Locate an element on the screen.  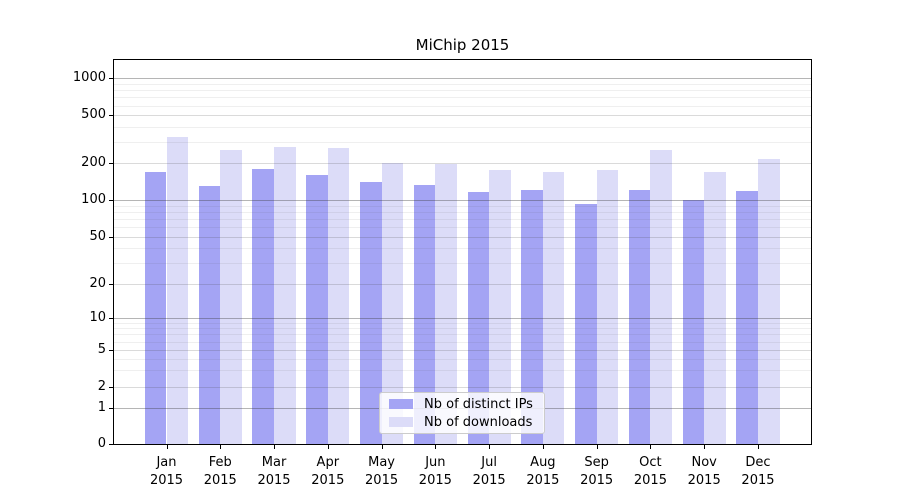
x-tick-month: Apr is located at coordinates (328, 462).